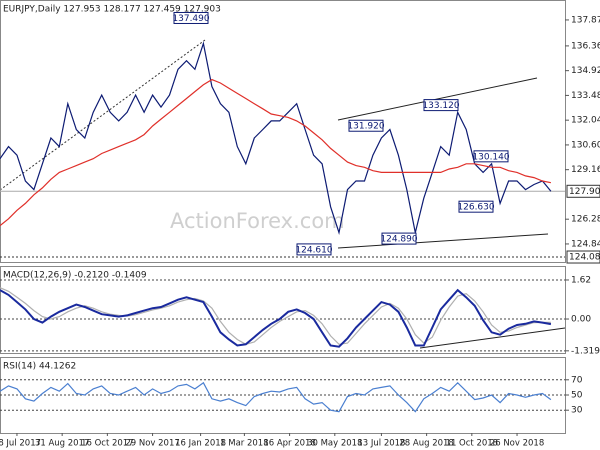 The image size is (600, 450). I want to click on level-box, so click(583, 257).